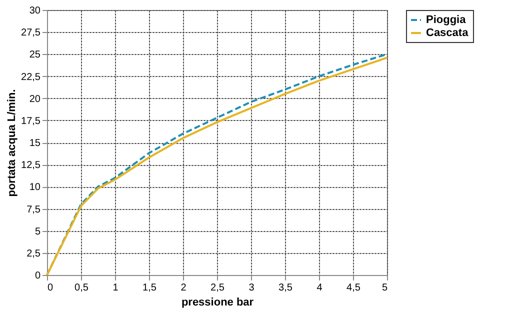 The width and height of the screenshot is (508, 329). What do you see at coordinates (319, 288) in the screenshot?
I see `x-tick-label: 4` at bounding box center [319, 288].